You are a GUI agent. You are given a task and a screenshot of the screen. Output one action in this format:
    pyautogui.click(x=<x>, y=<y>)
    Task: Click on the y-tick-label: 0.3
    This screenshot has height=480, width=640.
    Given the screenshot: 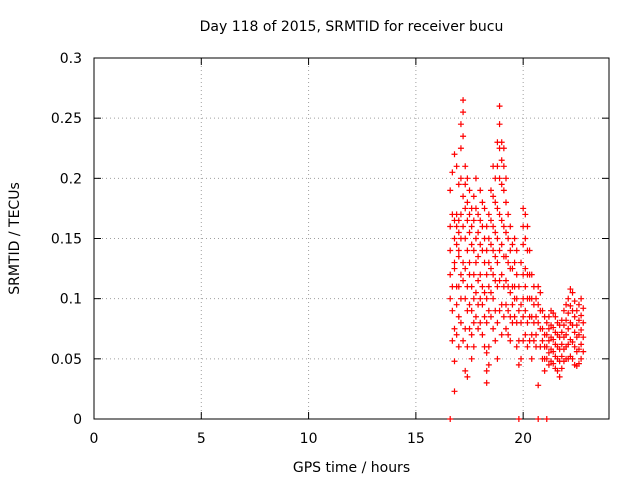 What is the action you would take?
    pyautogui.click(x=71, y=59)
    